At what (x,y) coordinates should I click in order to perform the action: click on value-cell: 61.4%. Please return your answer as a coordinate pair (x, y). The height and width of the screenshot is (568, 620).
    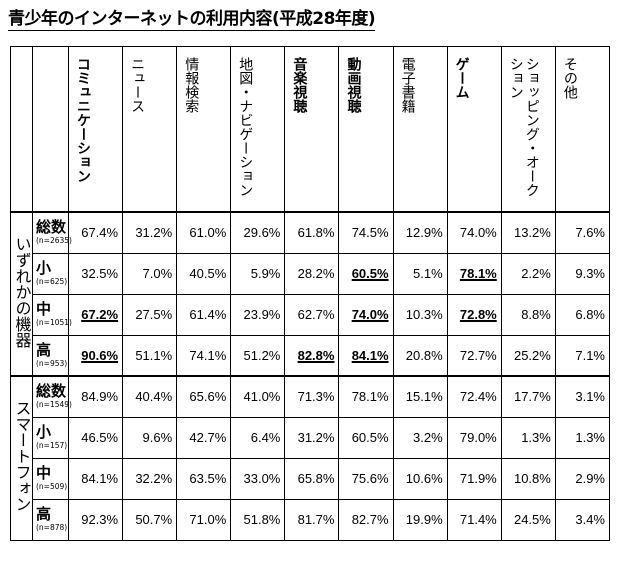
    Looking at the image, I should click on (204, 314).